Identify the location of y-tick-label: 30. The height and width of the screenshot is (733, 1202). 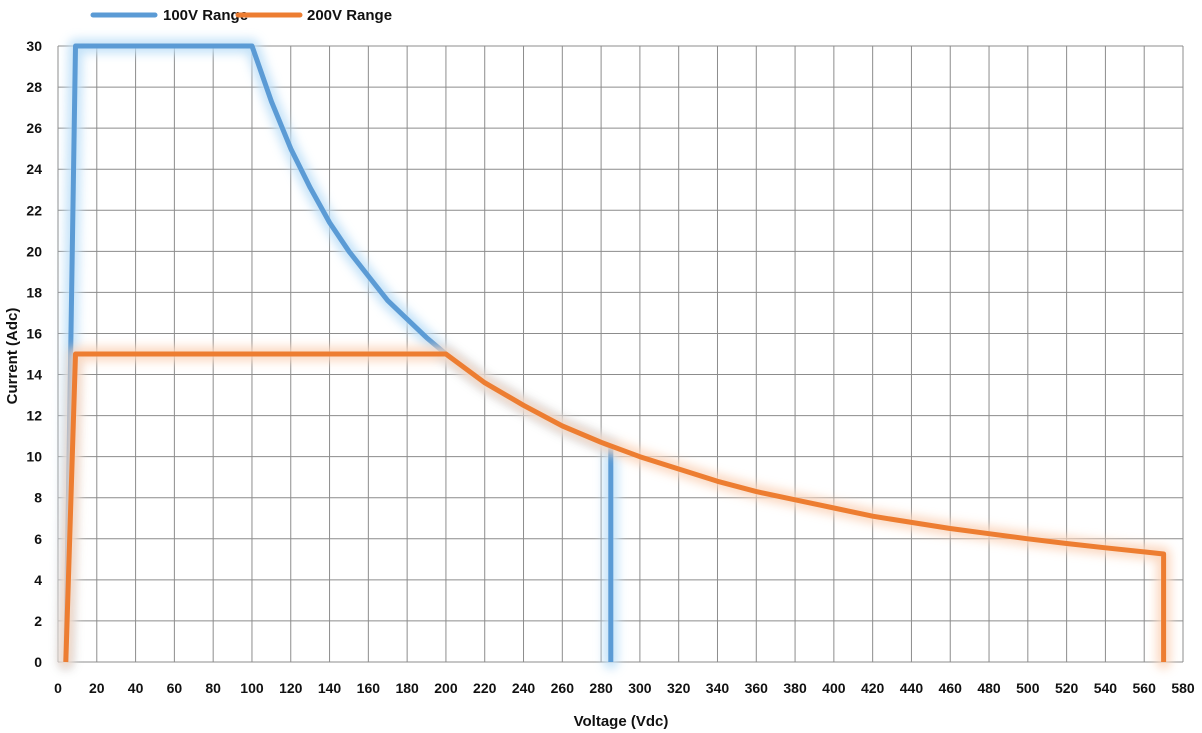
(34, 46).